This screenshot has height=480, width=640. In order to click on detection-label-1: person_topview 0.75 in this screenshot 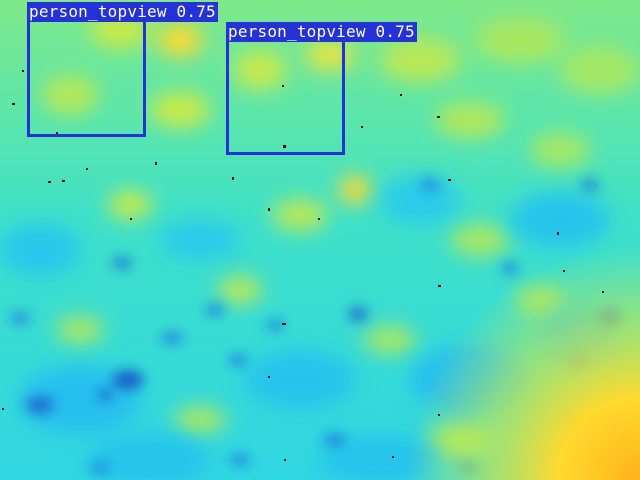, I will do `click(122, 12)`.